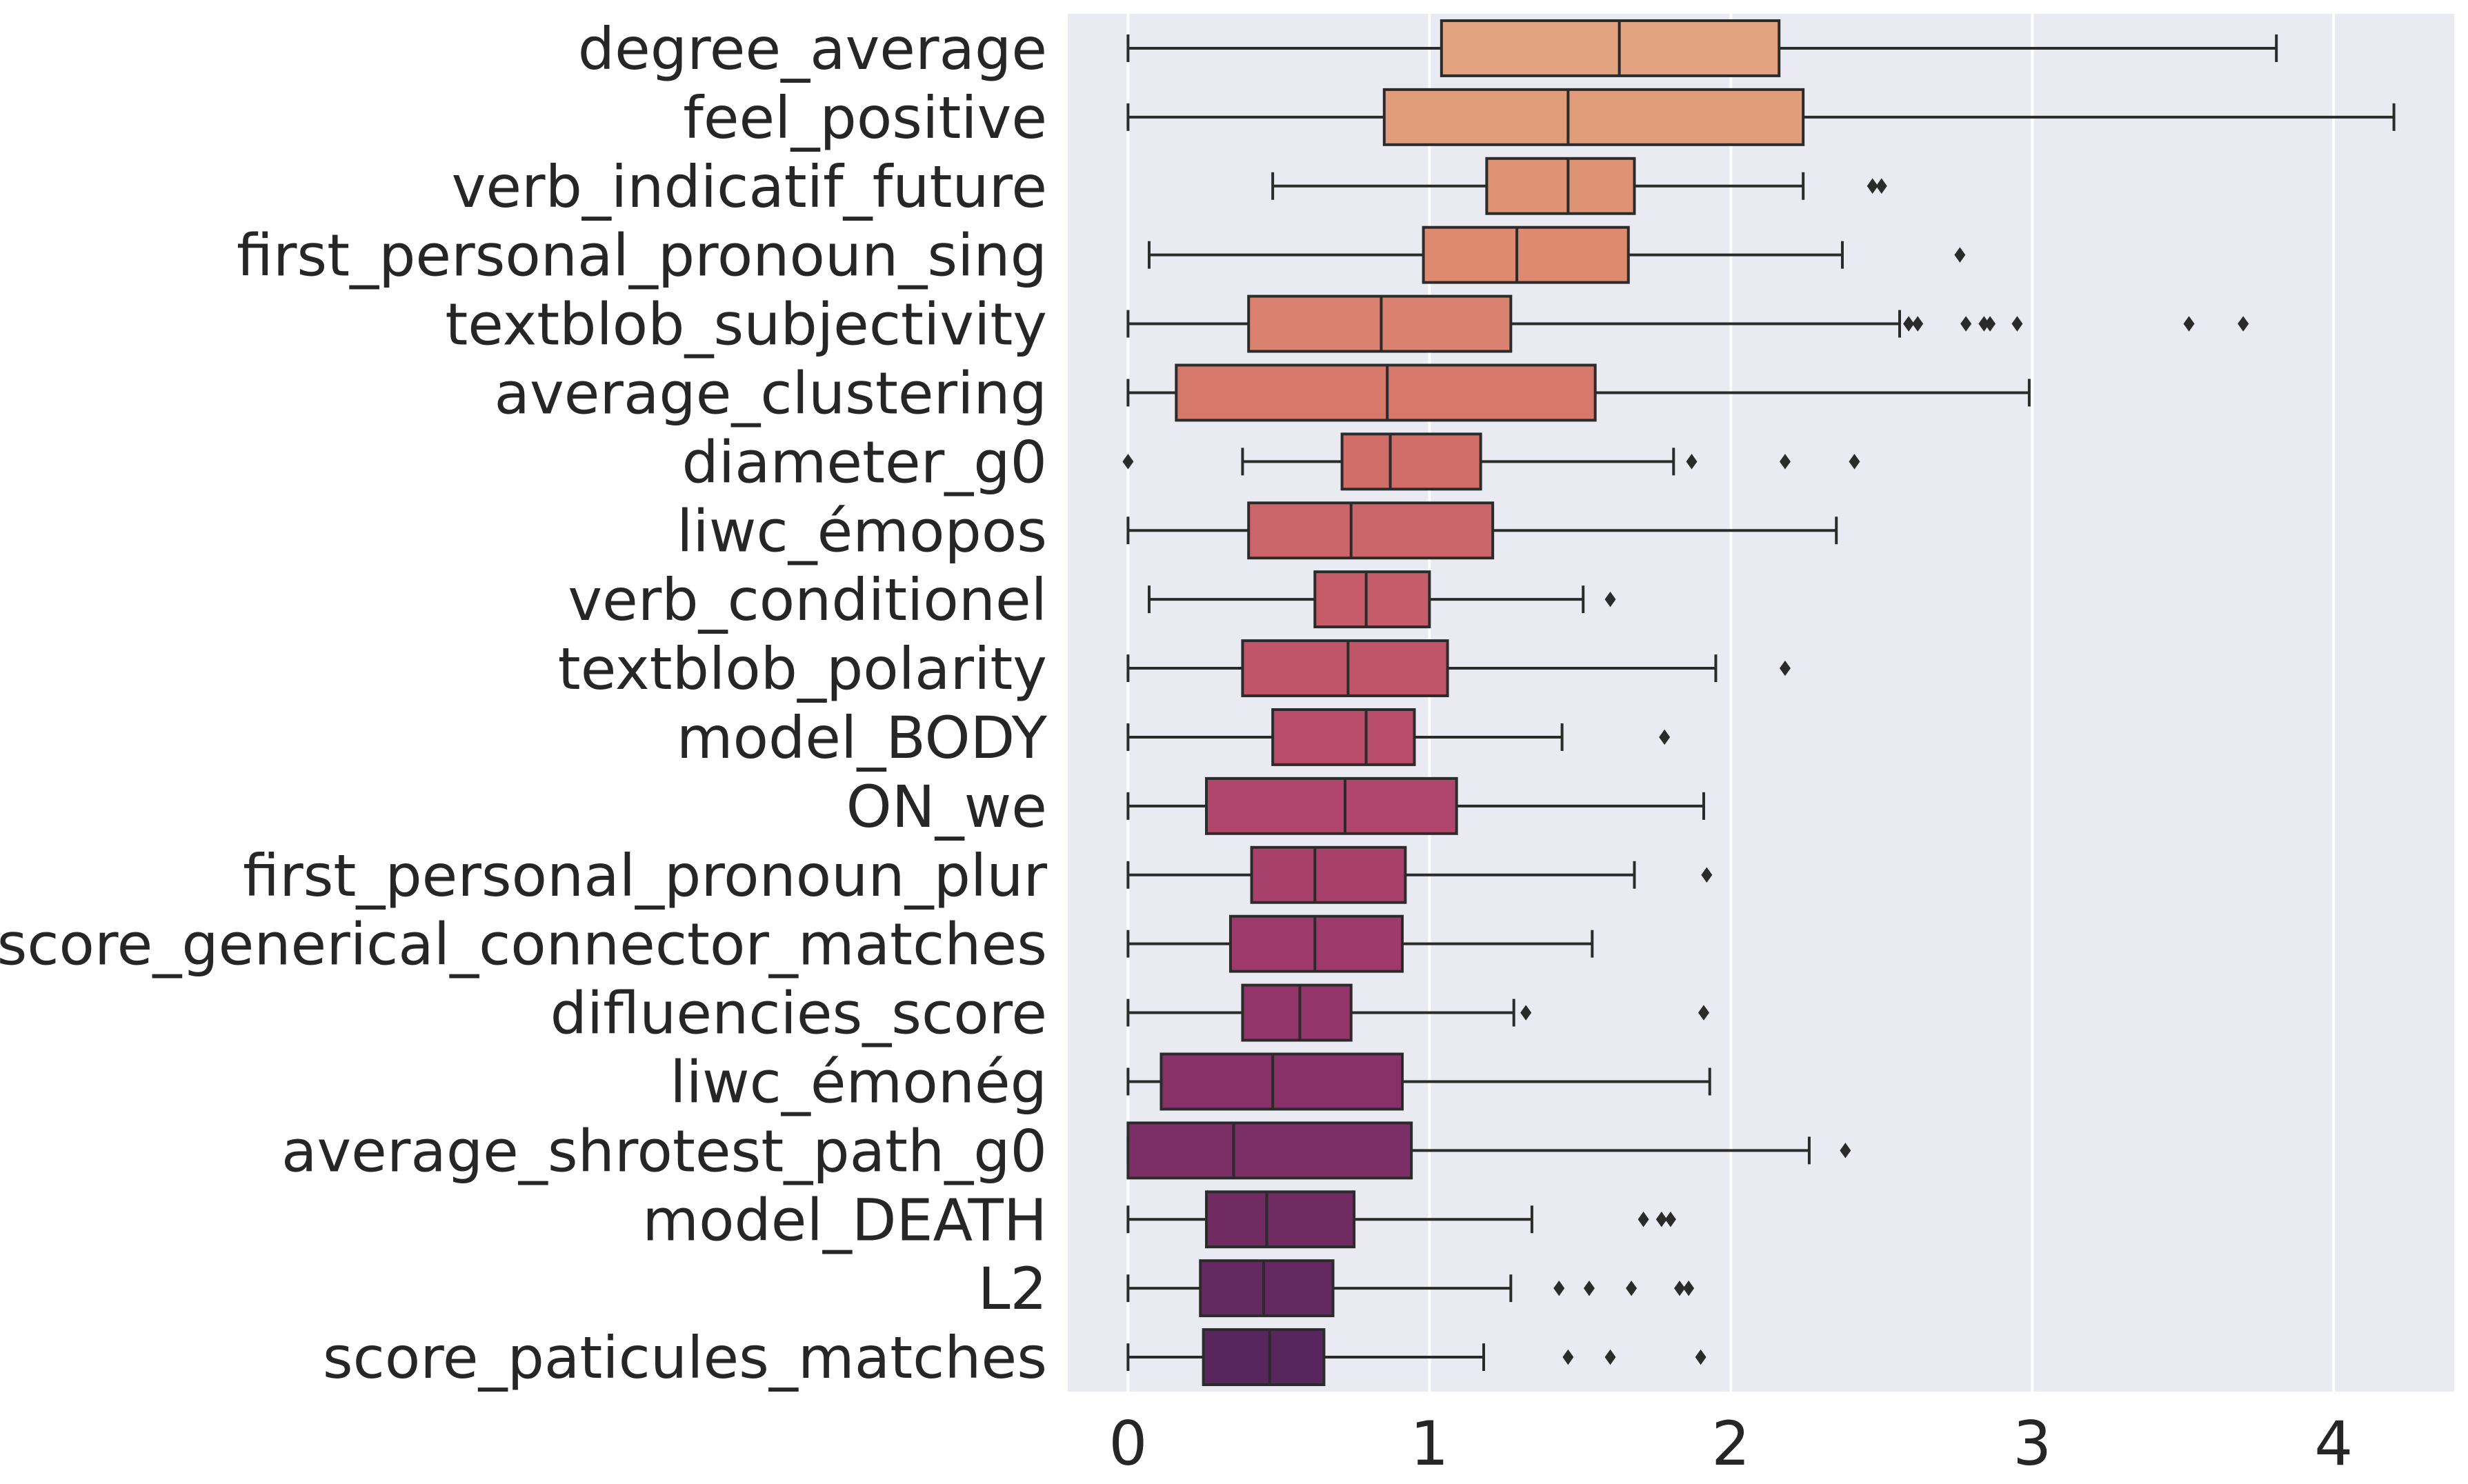  Describe the element at coordinates (1013, 1289) in the screenshot. I see `category-label: L2` at that location.